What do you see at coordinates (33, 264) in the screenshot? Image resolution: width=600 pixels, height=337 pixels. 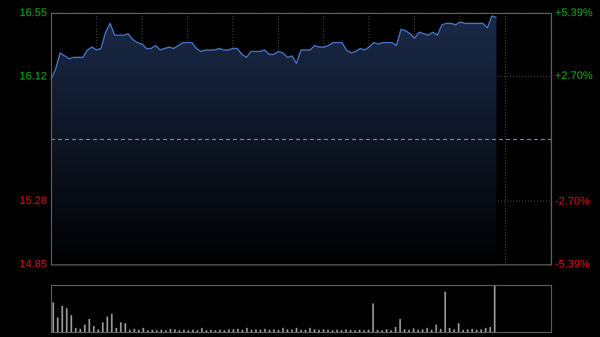 I see `y-tick-label: 14.85` at bounding box center [33, 264].